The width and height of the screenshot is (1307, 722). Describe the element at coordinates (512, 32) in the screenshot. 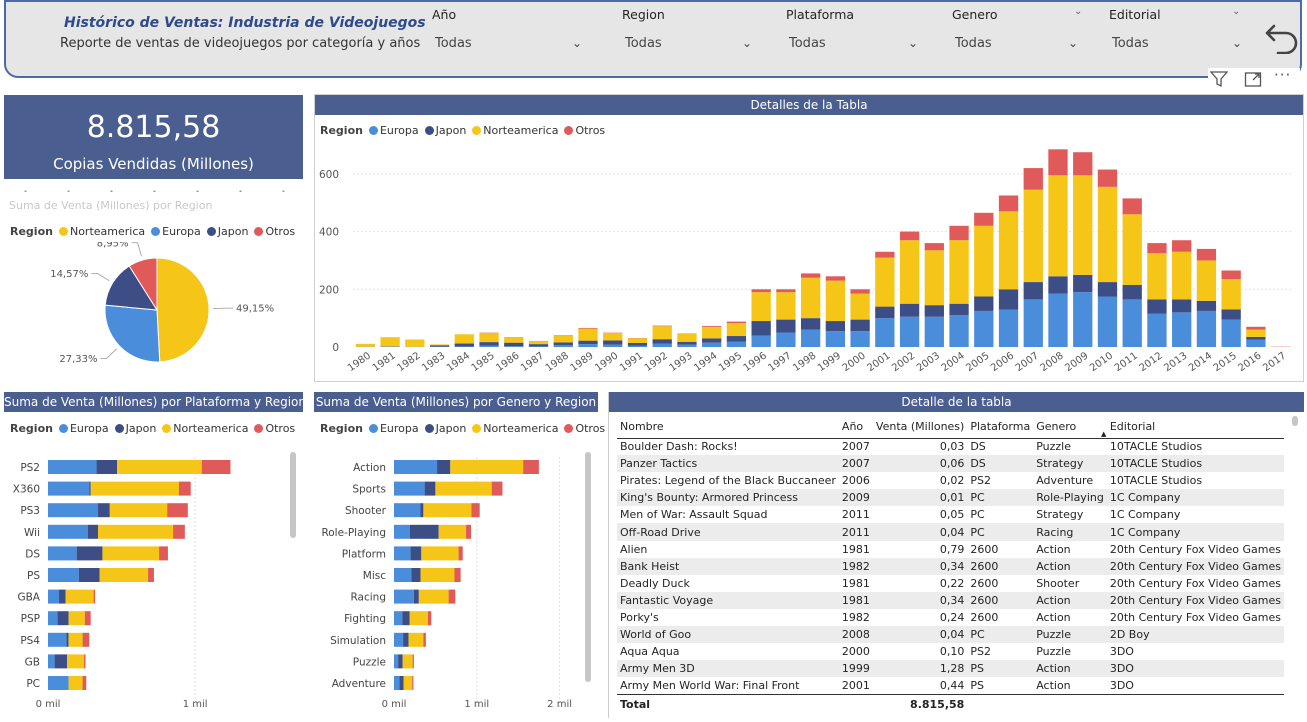

I see `slicer-year: Año Todas ⌄` at that location.